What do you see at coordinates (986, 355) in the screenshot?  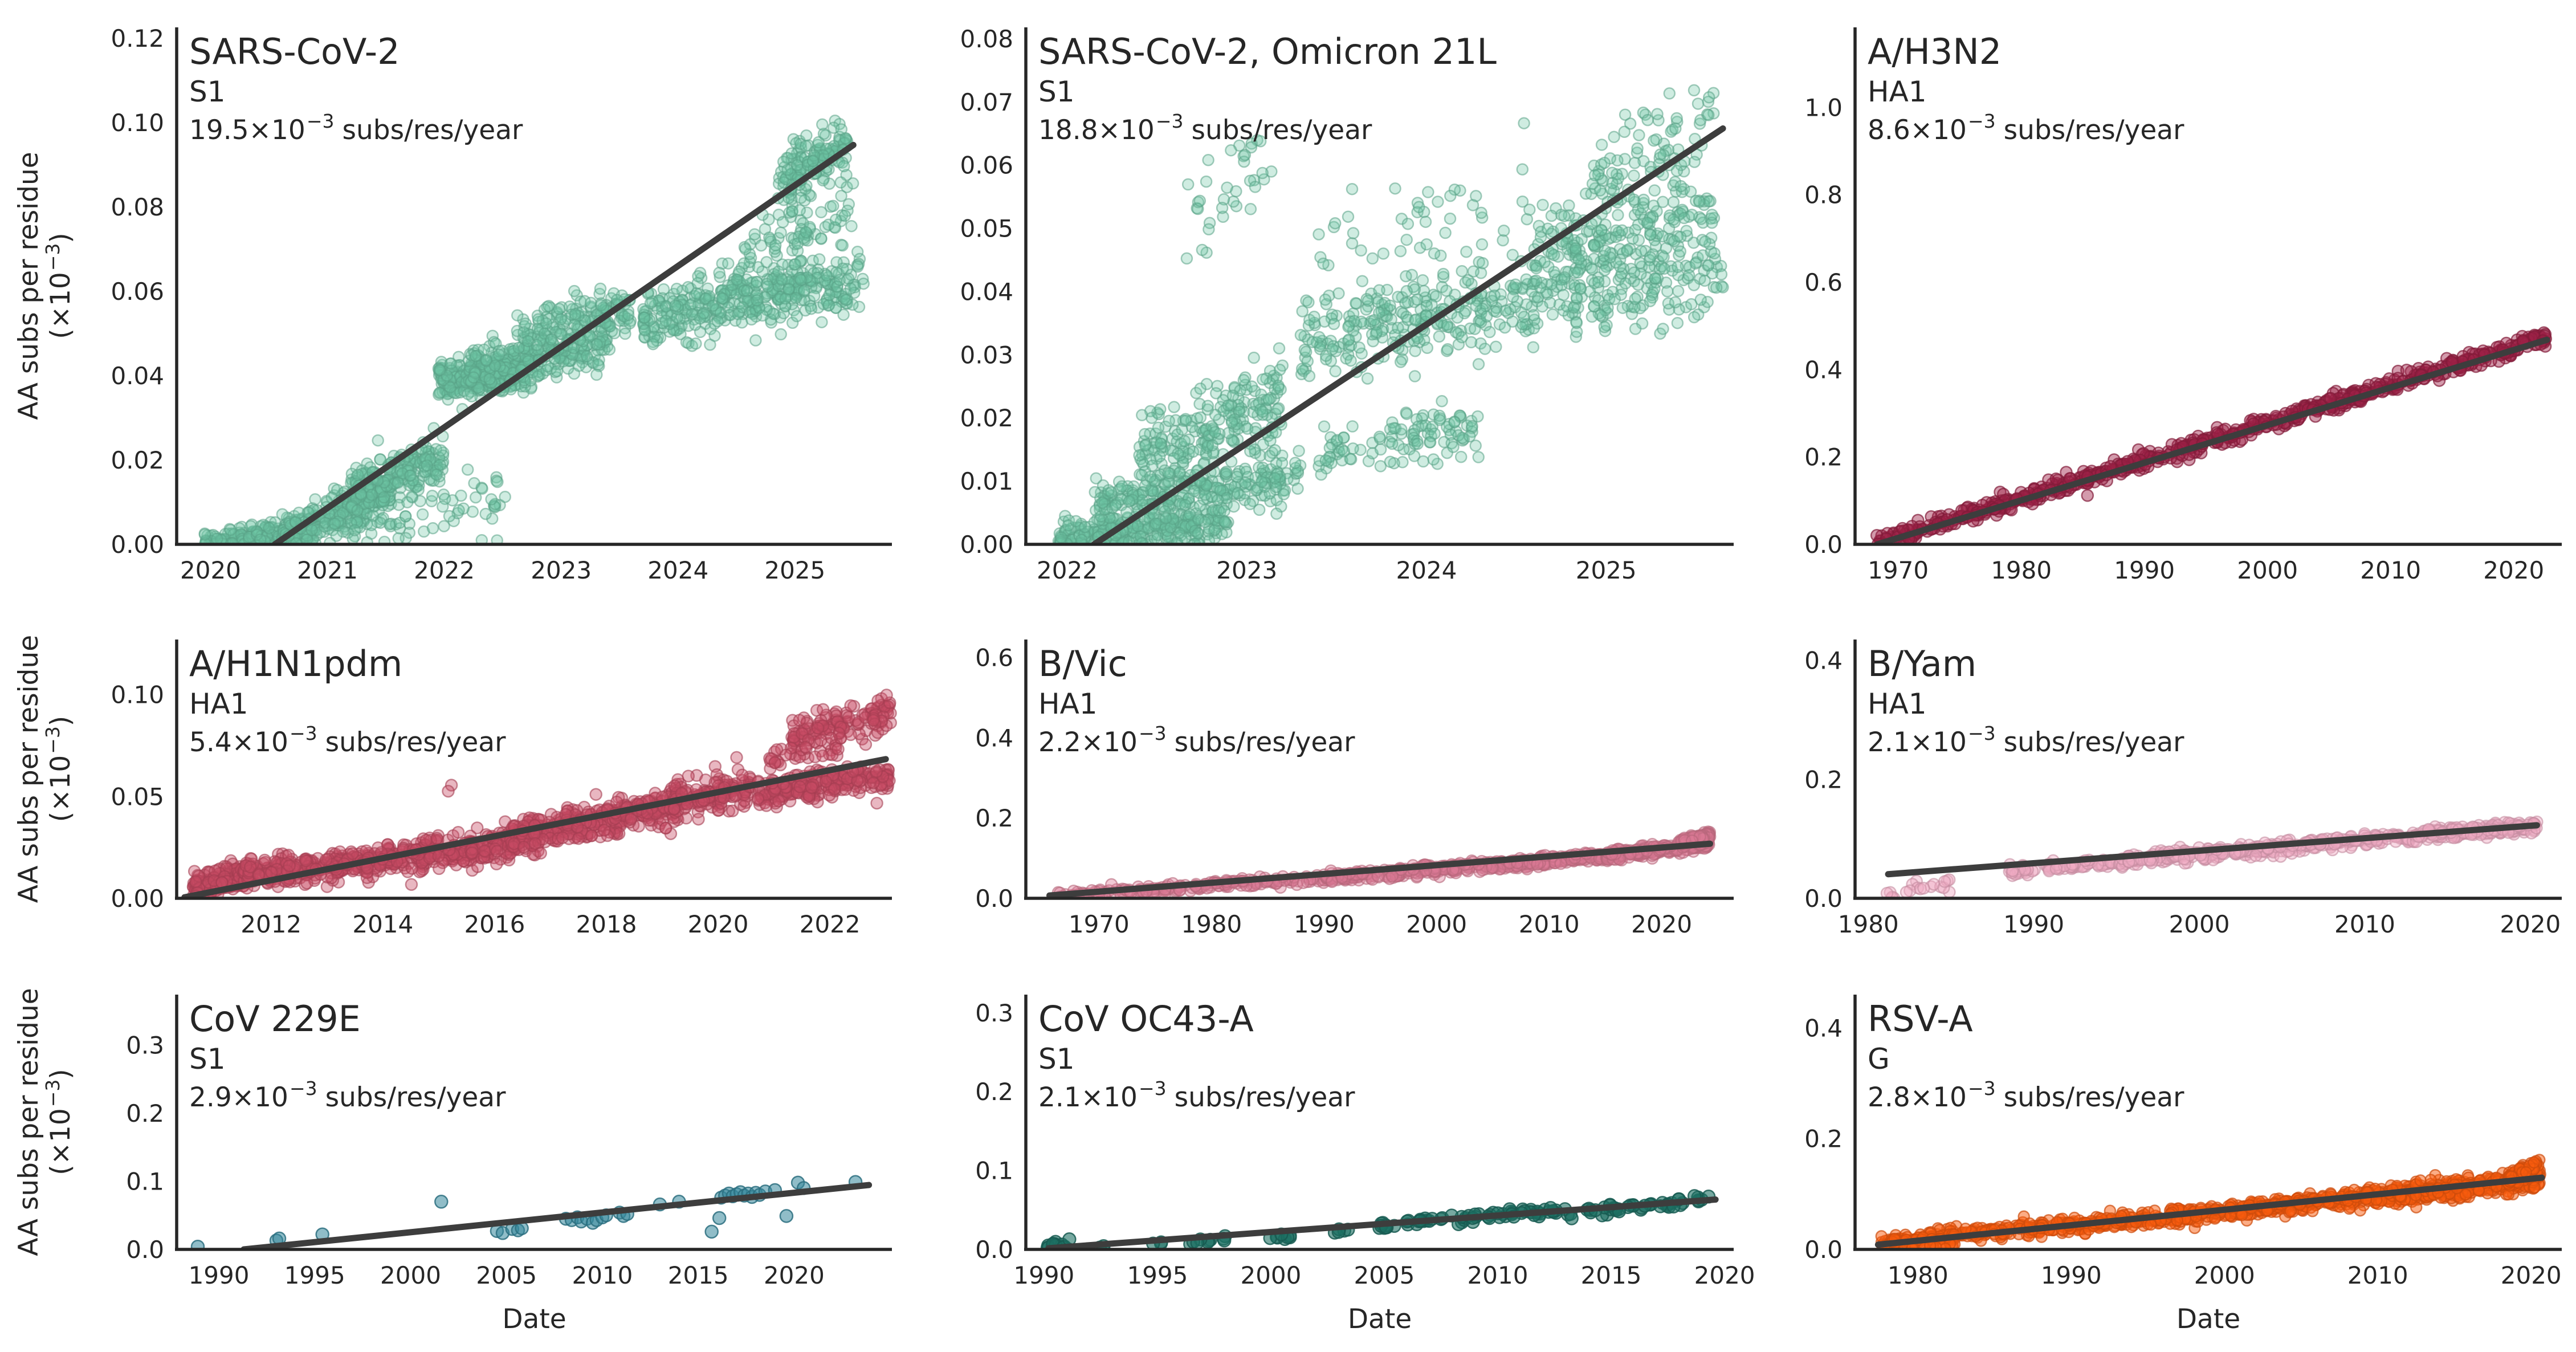 I see `y-tick-label: 0.03` at bounding box center [986, 355].